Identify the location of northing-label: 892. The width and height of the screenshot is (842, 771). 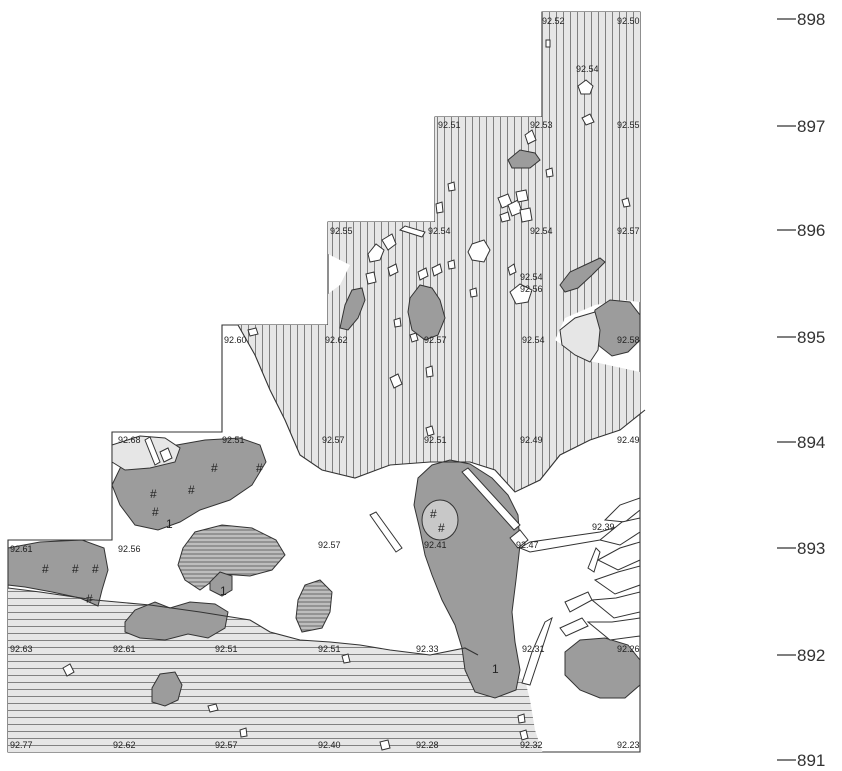
(811, 655).